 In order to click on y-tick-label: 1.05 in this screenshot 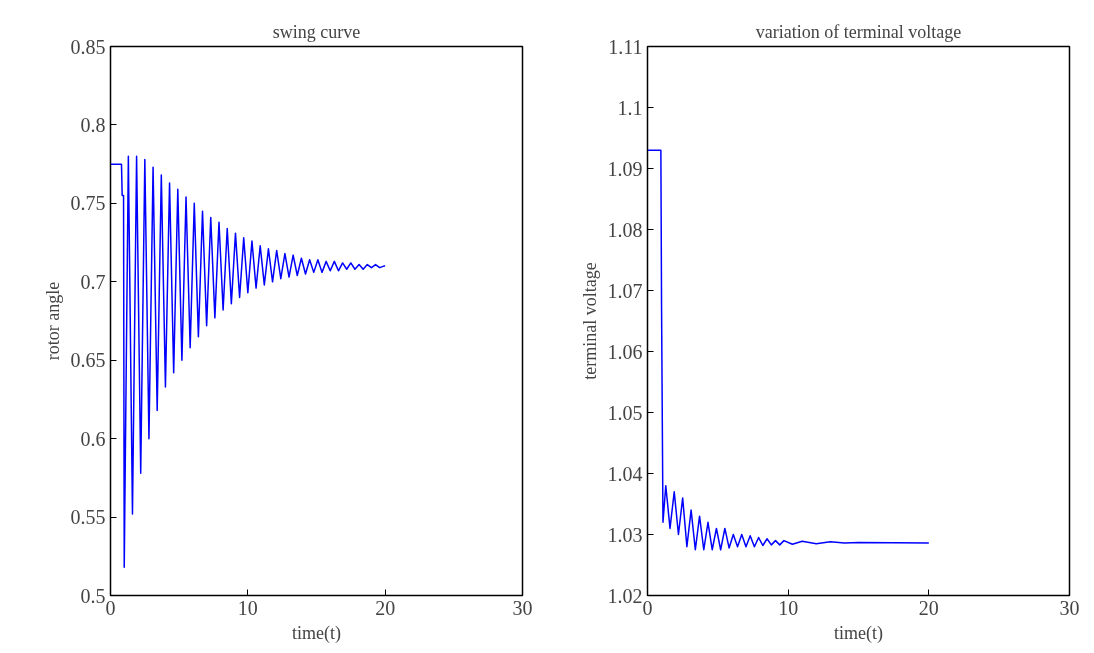, I will do `click(625, 412)`.